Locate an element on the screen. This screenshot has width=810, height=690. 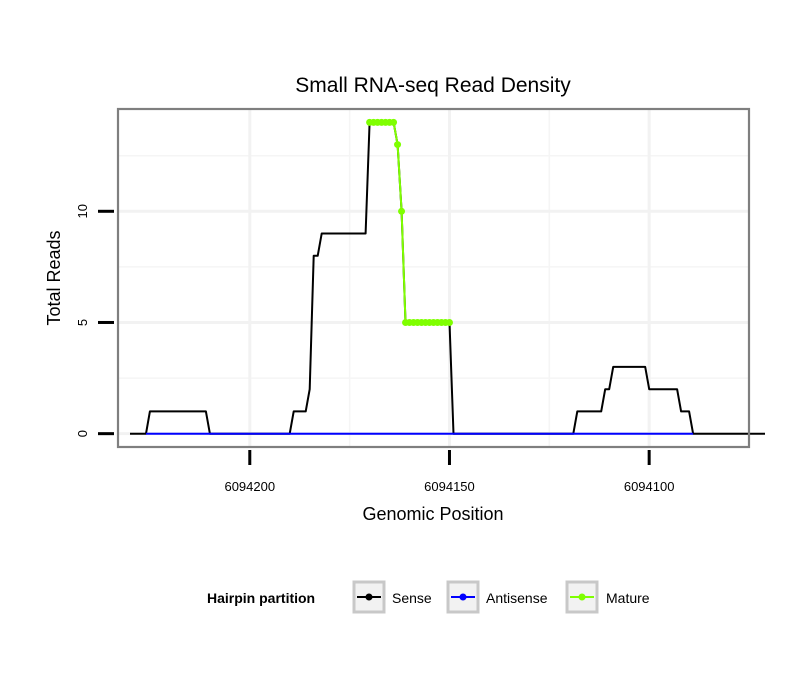
x-axis-title: Genomic Position is located at coordinates (432, 514).